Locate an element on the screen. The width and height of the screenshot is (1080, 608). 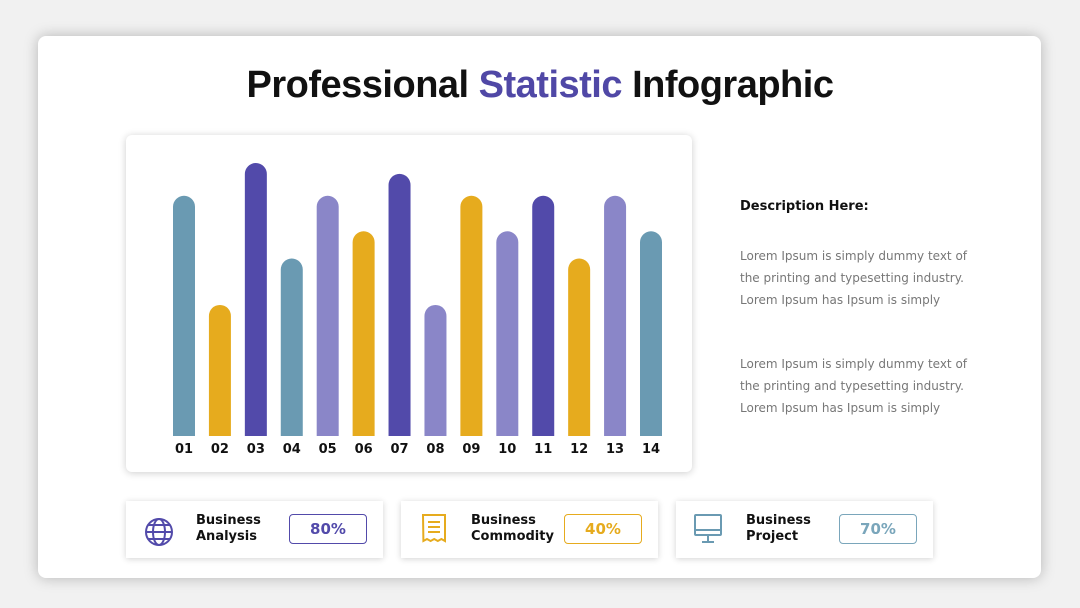
title: Professional Statistic Infographic is located at coordinates (540, 85).